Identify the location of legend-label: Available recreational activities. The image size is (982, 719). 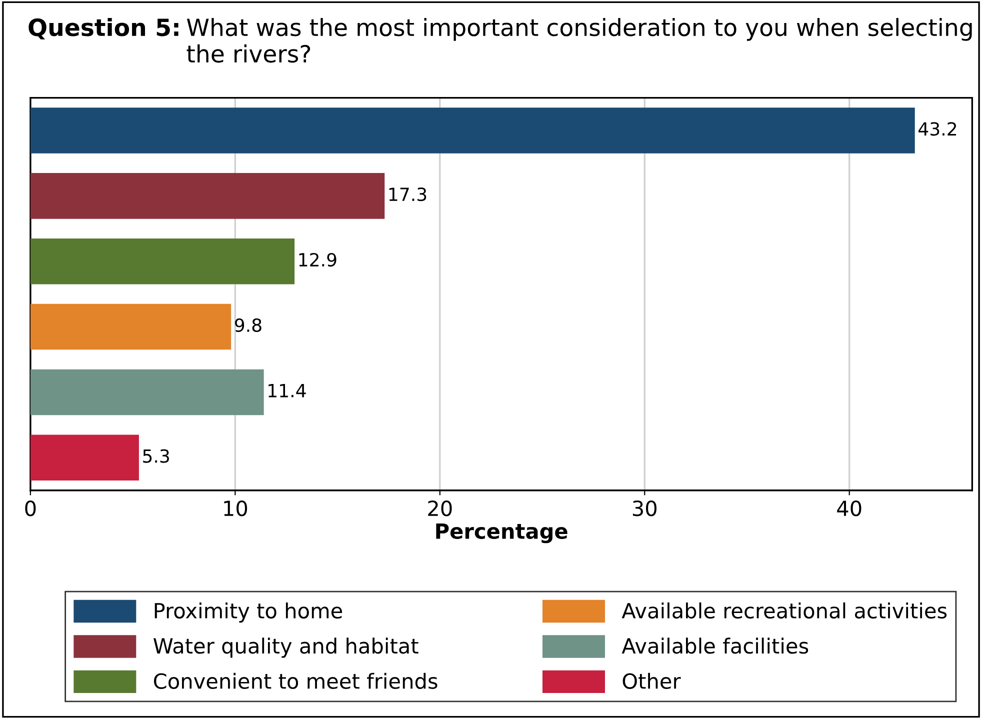
(784, 610).